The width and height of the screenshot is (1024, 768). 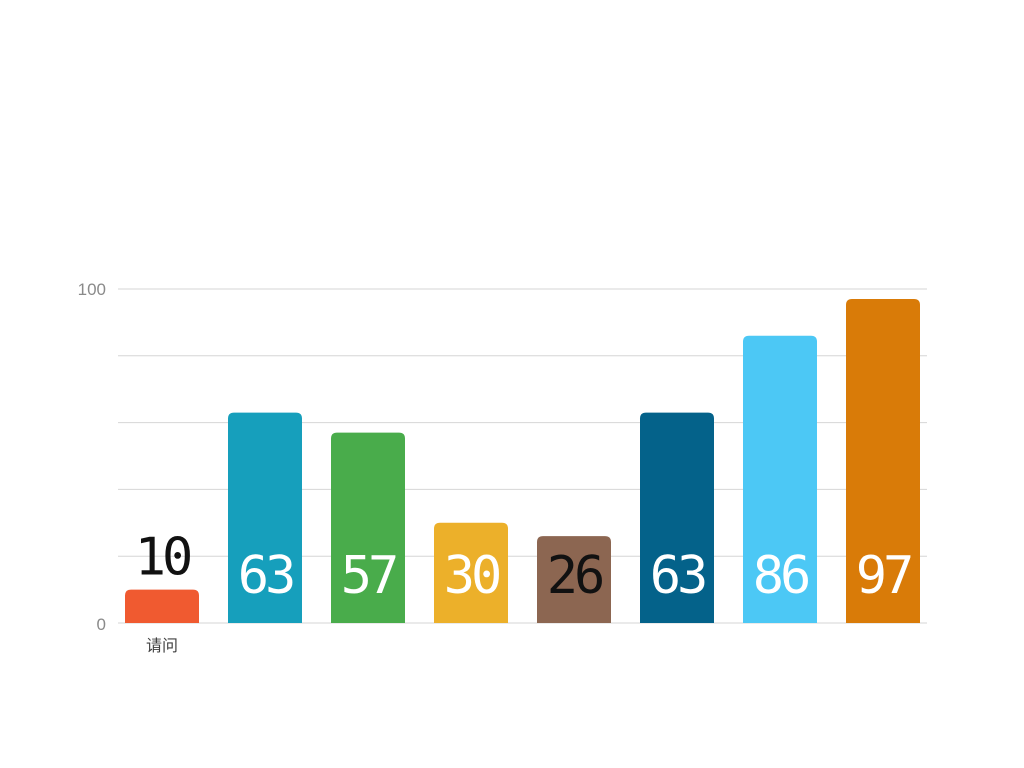 I want to click on value-label-1: 63, so click(x=265, y=576).